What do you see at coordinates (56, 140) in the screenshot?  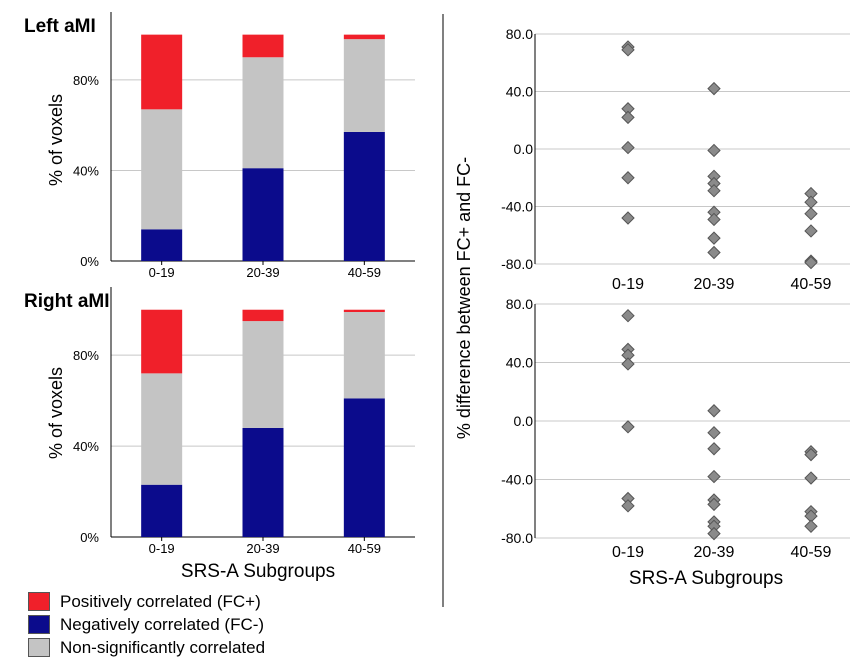 I see `y-axis-label-left-ami: % of voxels` at bounding box center [56, 140].